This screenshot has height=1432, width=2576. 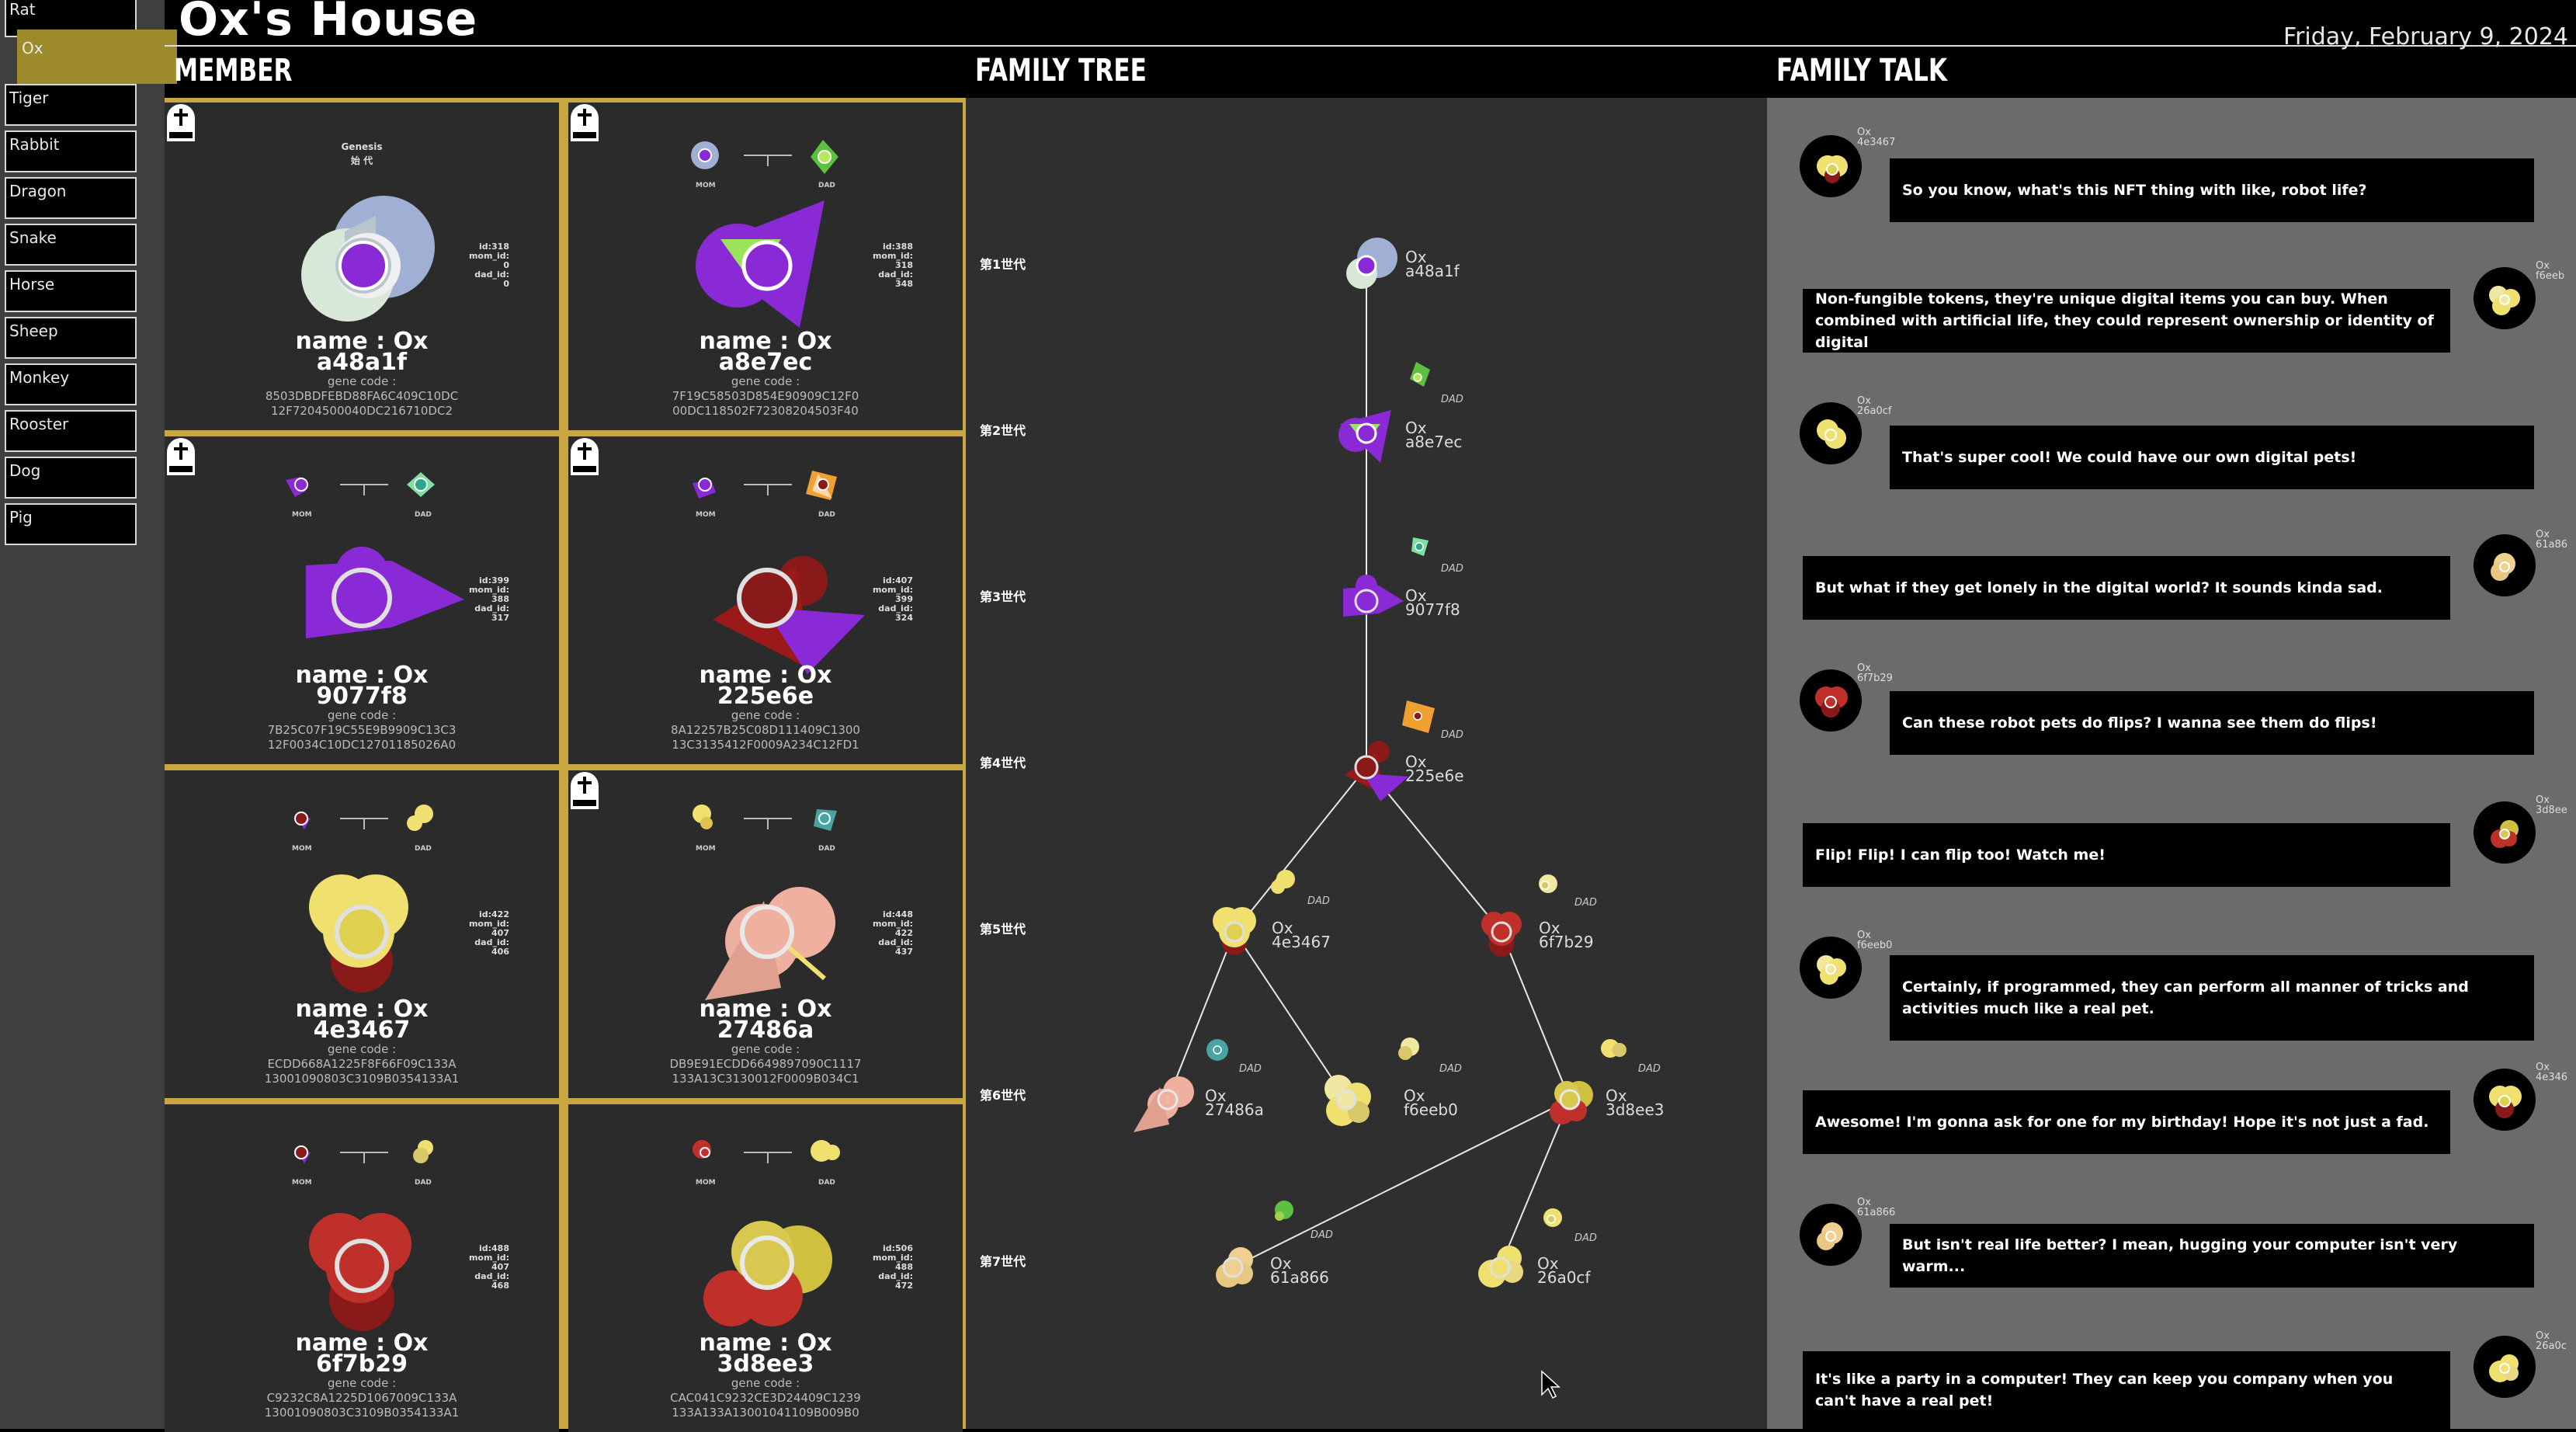 What do you see at coordinates (489, 1267) in the screenshot?
I see `member-ids: id:488 mom_id: 407 dad_id: 468` at bounding box center [489, 1267].